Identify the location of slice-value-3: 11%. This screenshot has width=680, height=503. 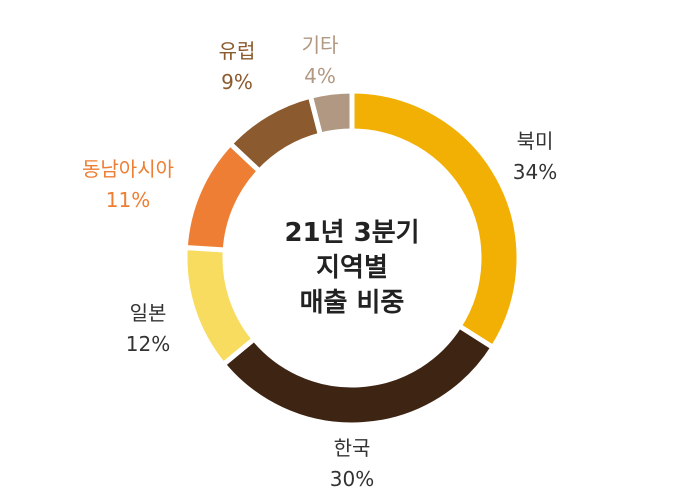
(128, 200).